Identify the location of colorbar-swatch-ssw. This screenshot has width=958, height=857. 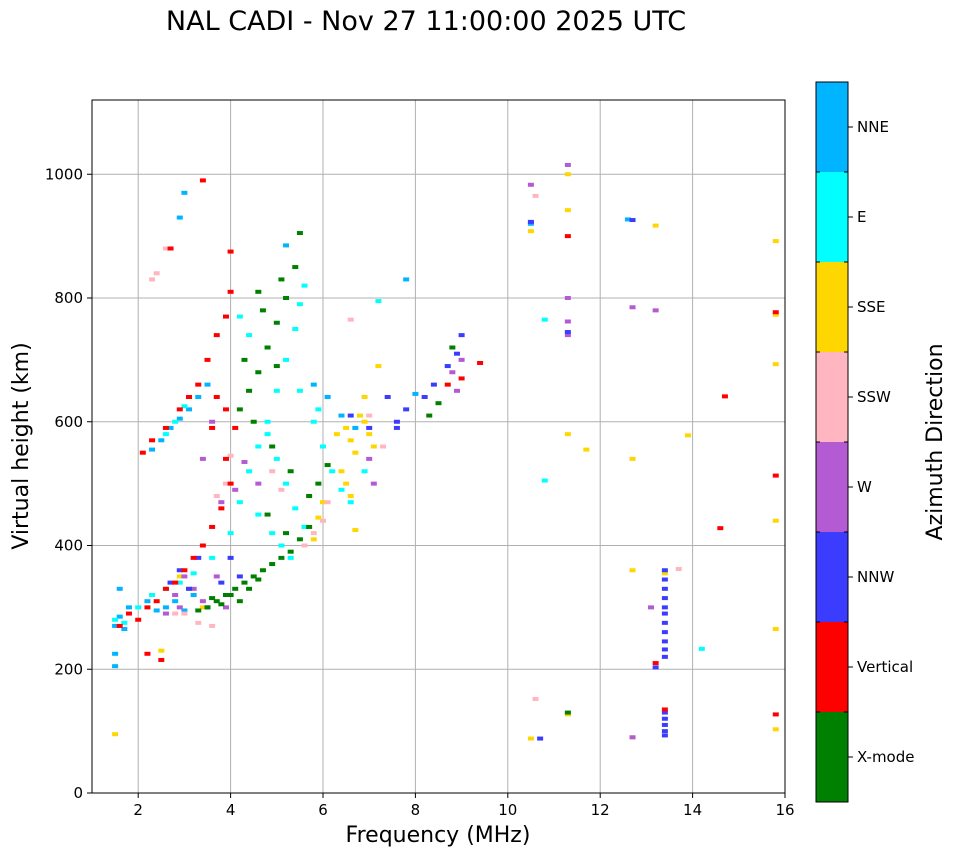
(832, 397).